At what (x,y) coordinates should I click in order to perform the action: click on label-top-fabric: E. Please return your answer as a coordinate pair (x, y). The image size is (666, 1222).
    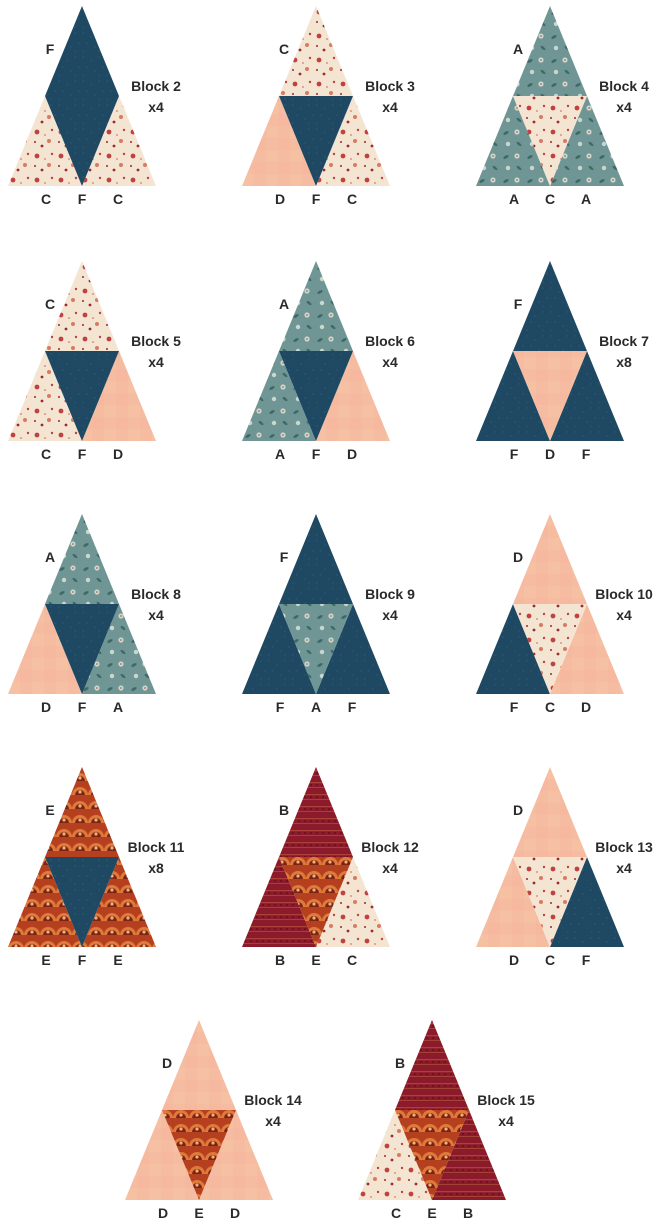
    Looking at the image, I should click on (49, 810).